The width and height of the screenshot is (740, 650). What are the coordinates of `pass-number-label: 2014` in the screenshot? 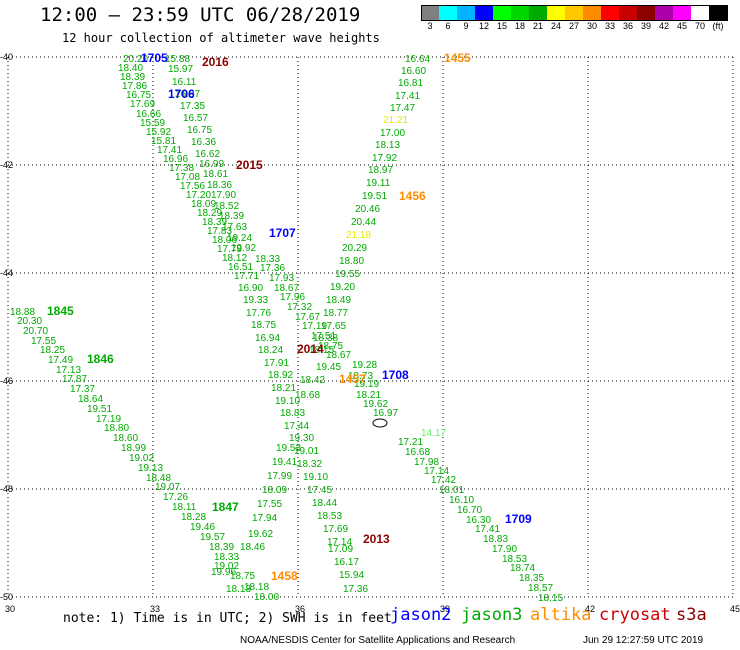 It's located at (310, 349).